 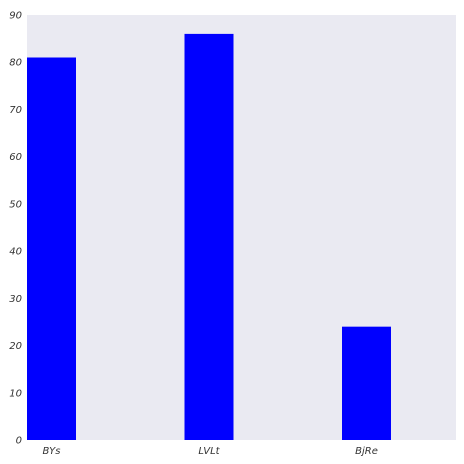 I want to click on y-tick-label: 60, so click(x=15, y=157).